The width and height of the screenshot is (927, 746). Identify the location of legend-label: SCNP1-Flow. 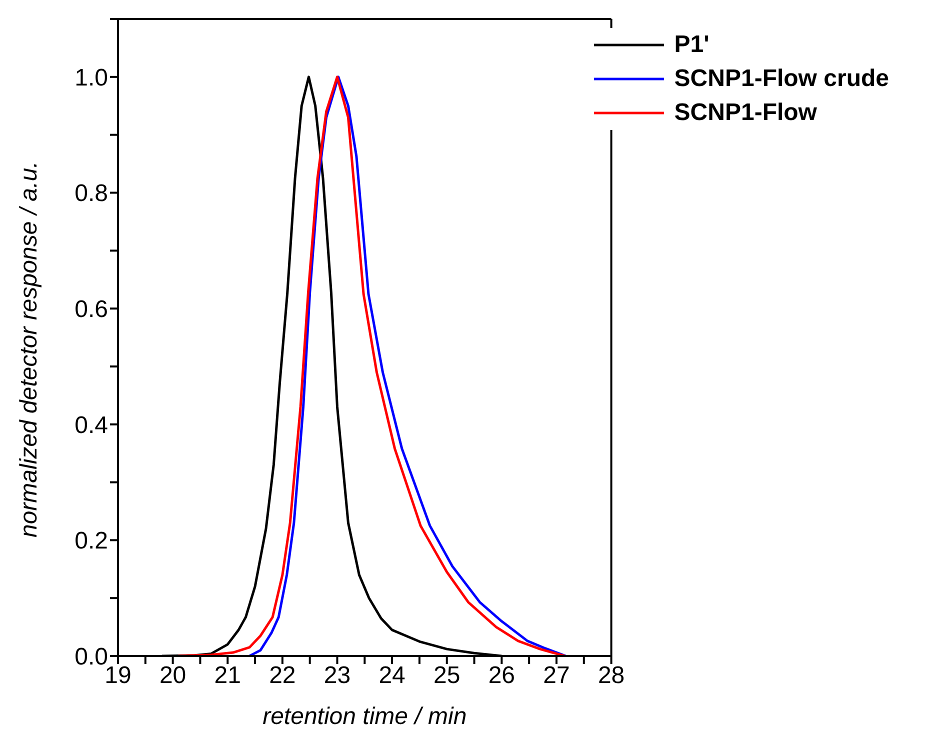
(745, 113).